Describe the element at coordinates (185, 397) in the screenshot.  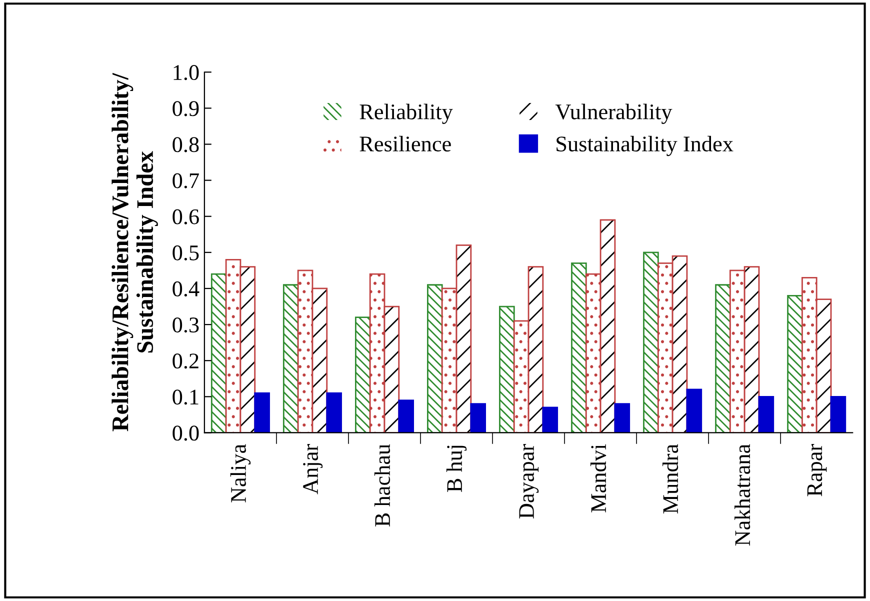
I see `y-tick-label: 0.1` at that location.